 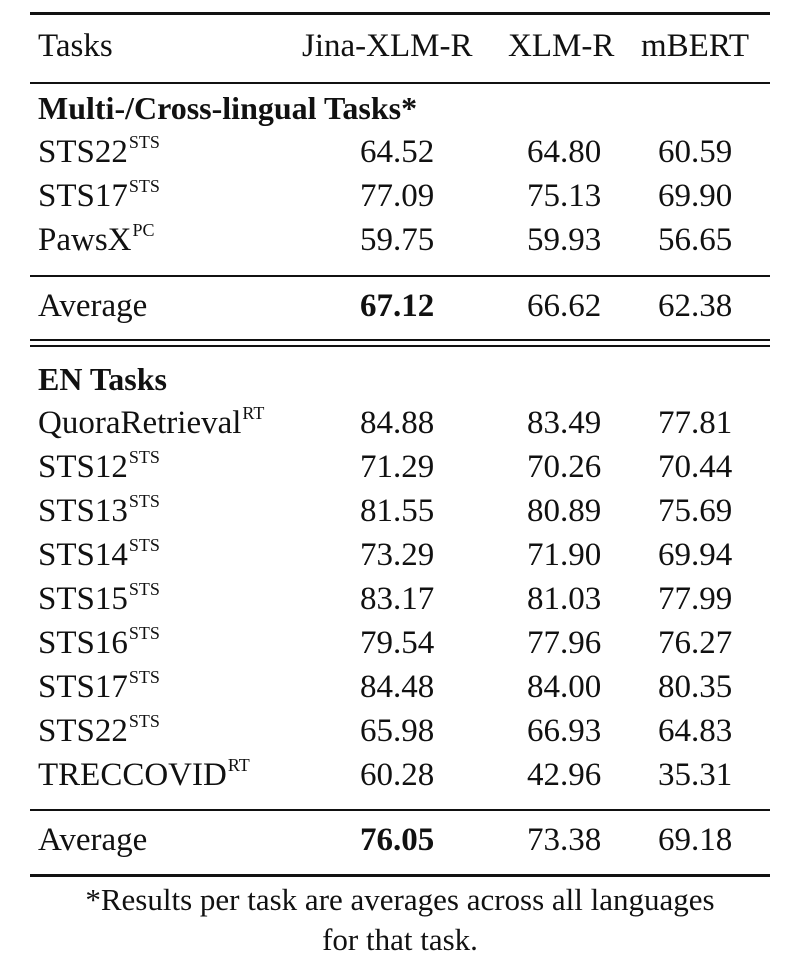 What do you see at coordinates (400, 939) in the screenshot?
I see `footnote-line-2: for that task.` at bounding box center [400, 939].